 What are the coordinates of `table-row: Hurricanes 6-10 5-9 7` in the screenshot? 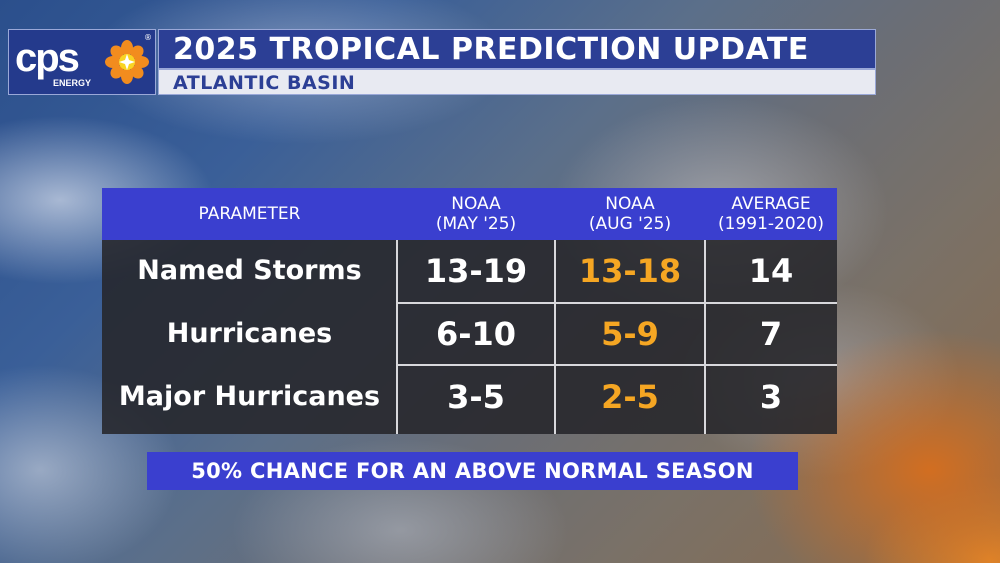 It's located at (469, 333).